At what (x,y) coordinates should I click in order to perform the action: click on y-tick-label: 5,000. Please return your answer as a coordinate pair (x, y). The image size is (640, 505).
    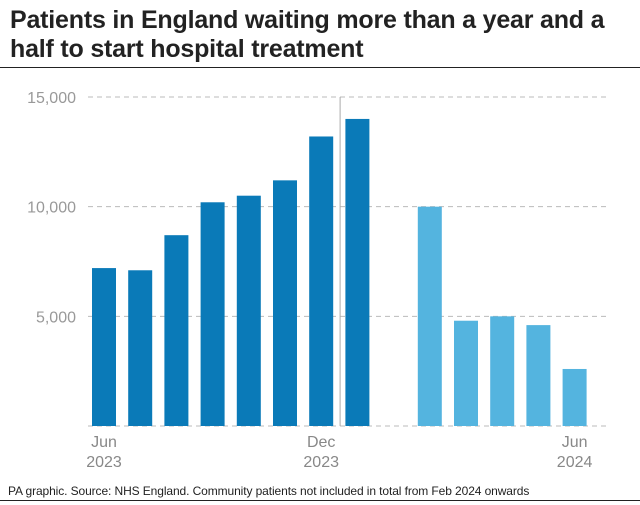
    Looking at the image, I should click on (56, 317).